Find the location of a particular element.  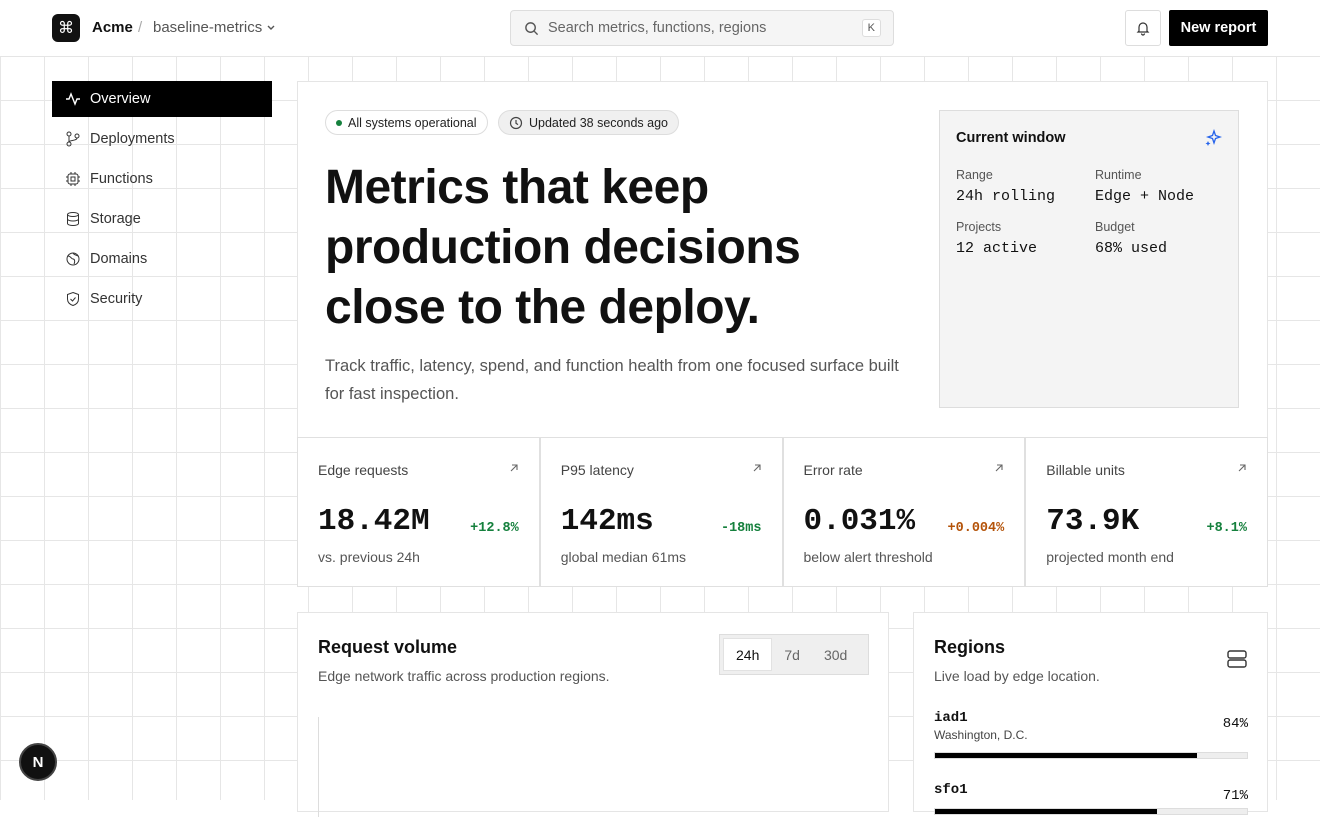

nav-item: Overview is located at coordinates (162, 99).